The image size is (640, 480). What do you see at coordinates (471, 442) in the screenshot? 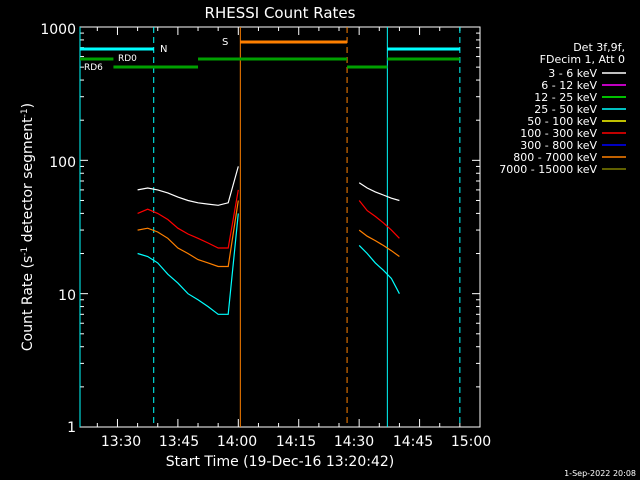
I see `x-tick-label: 15:00` at bounding box center [471, 442].